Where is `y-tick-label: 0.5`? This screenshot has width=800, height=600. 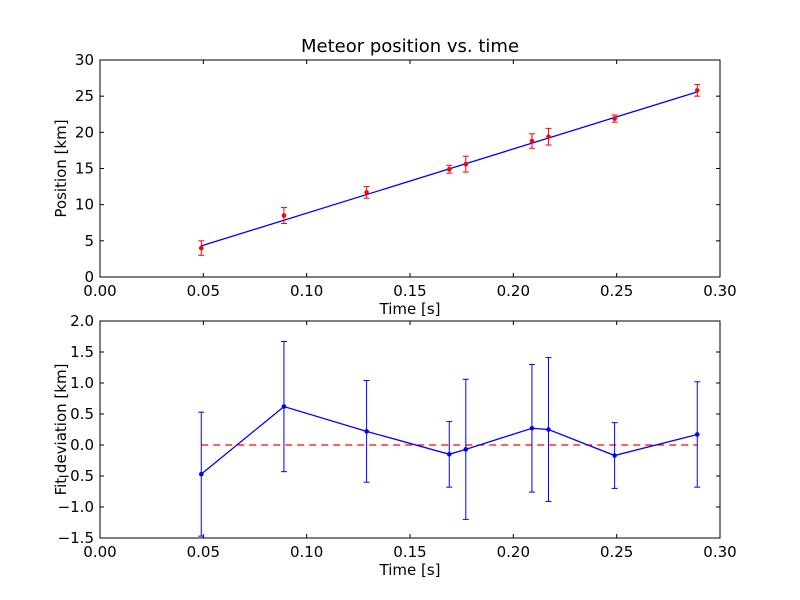 y-tick-label: 0.5 is located at coordinates (82, 414).